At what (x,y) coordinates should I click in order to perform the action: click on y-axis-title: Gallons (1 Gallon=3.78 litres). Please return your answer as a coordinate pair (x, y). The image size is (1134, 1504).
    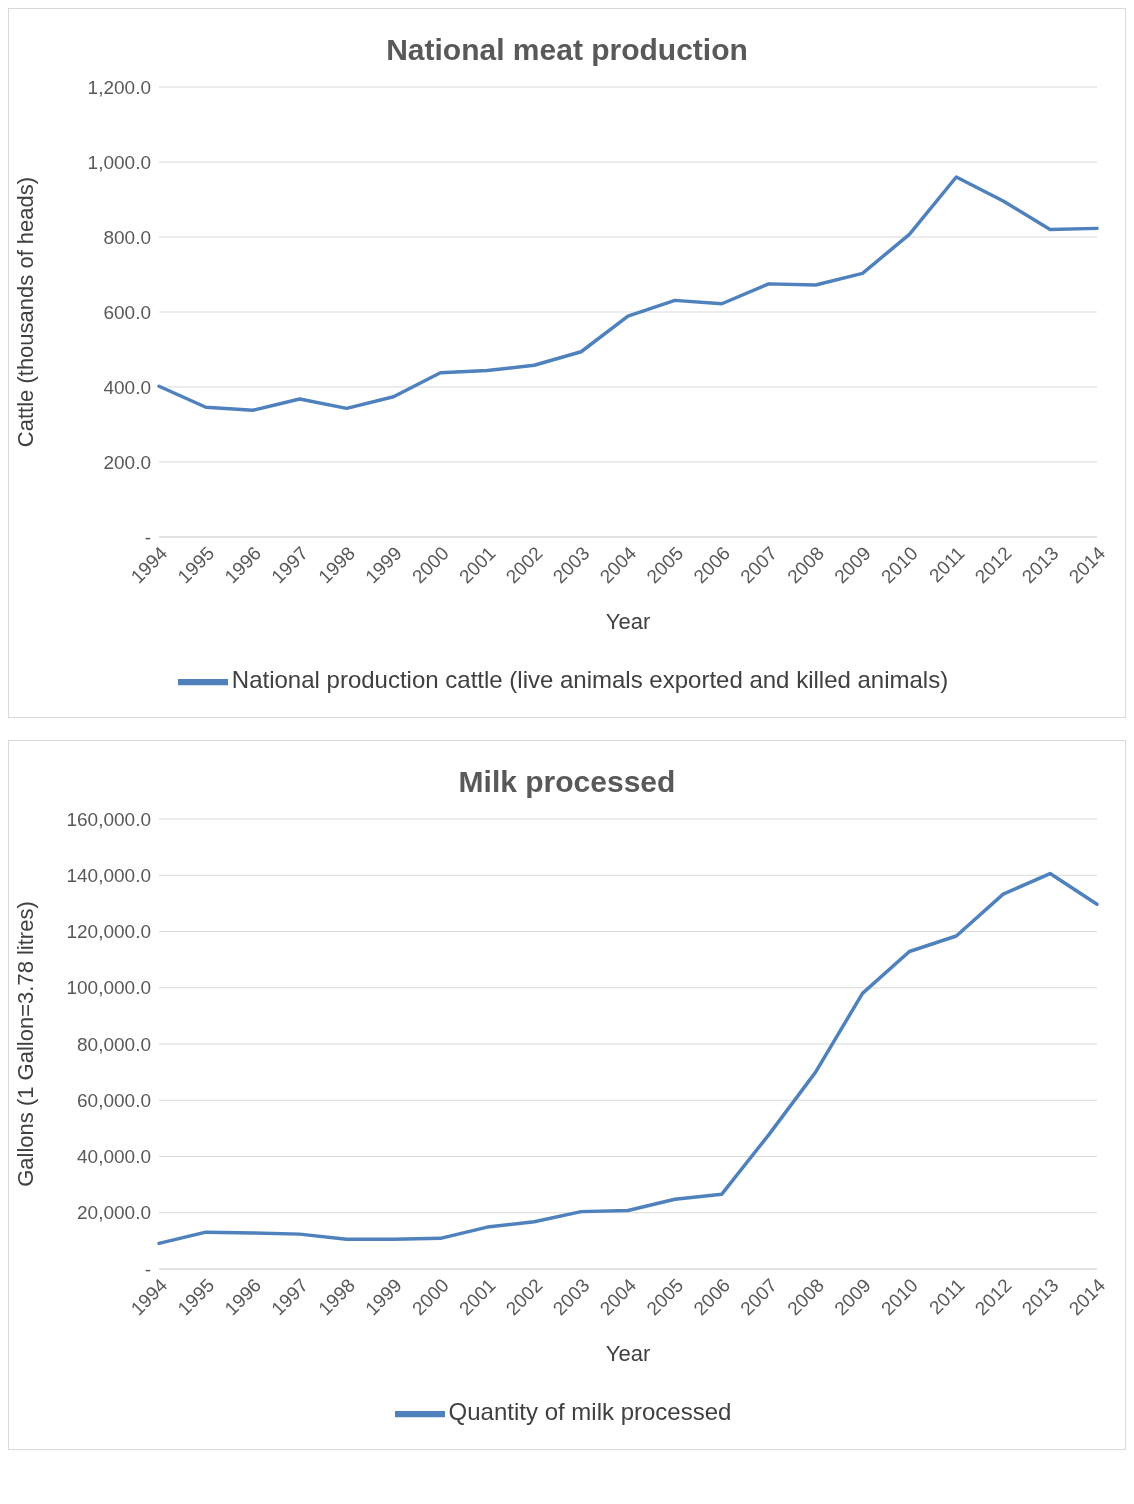
    Looking at the image, I should click on (25, 1044).